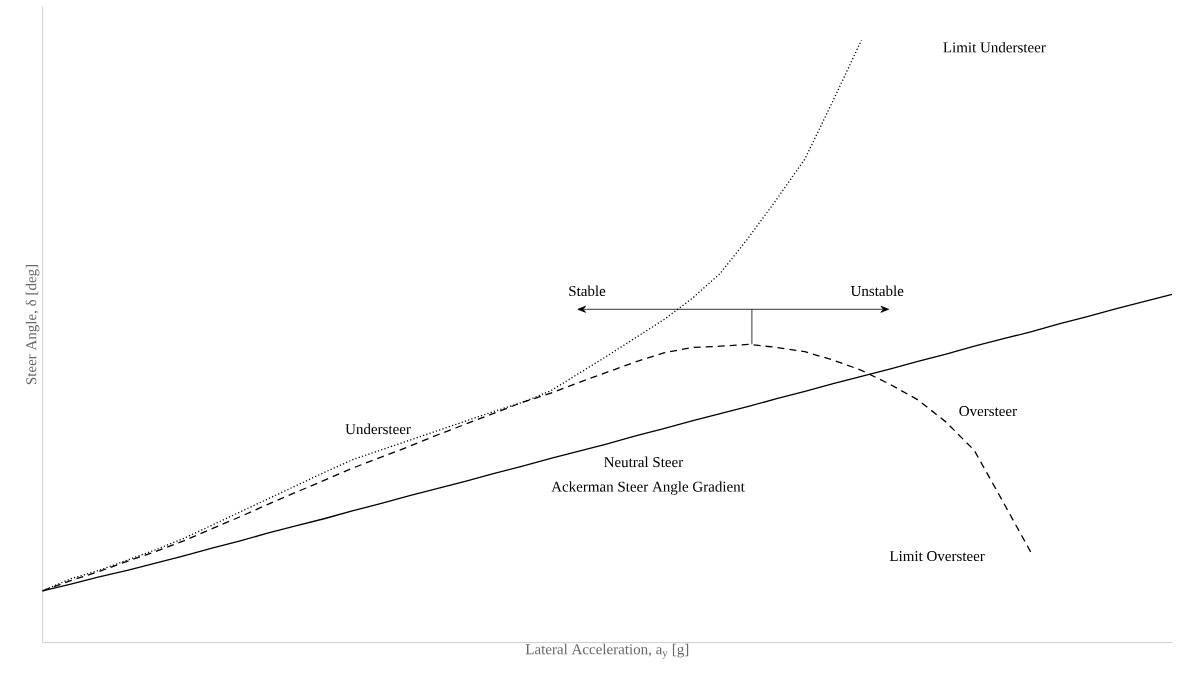 Image resolution: width=1187 pixels, height=687 pixels. I want to click on annotation: Limit Understeer, so click(994, 47).